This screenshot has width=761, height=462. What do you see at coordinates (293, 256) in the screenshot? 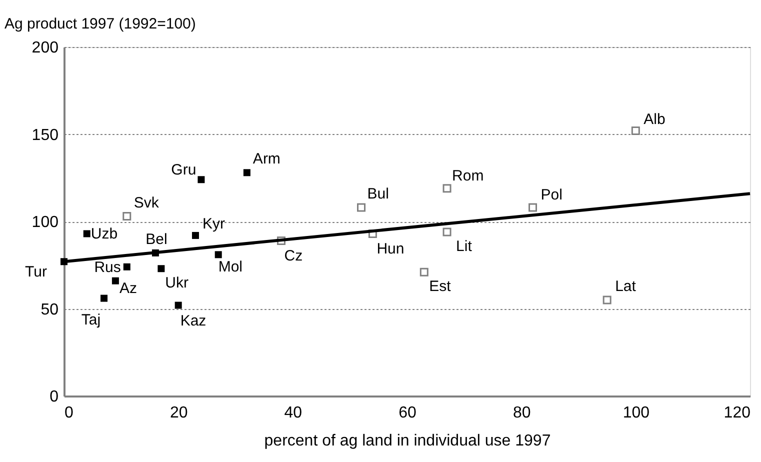
I see `annotation: Cz` at bounding box center [293, 256].